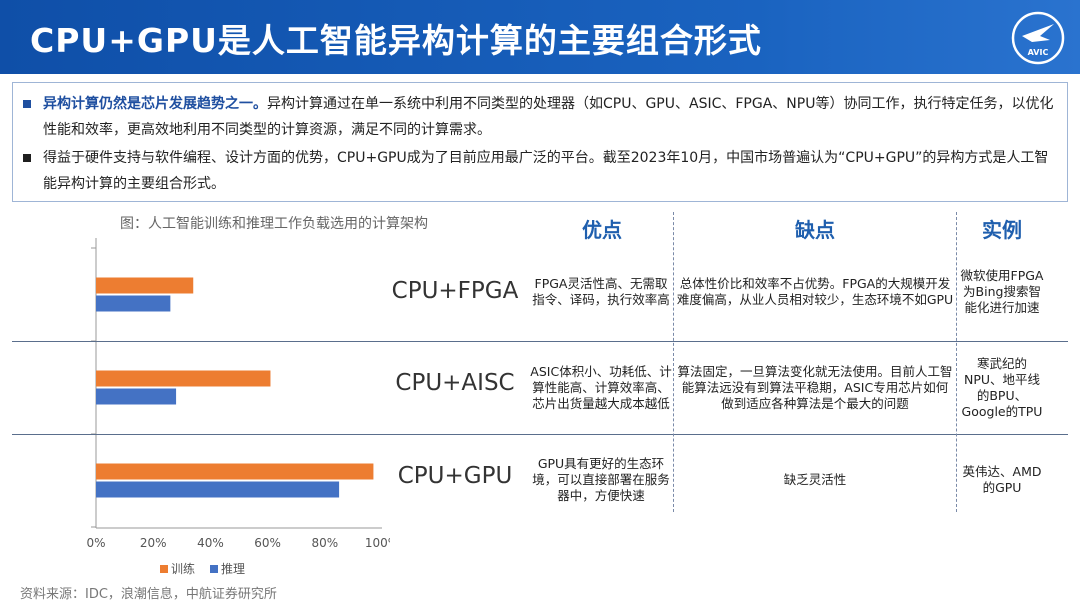 The height and width of the screenshot is (608, 1080). What do you see at coordinates (602, 230) in the screenshot?
I see `header-pros: 优点` at bounding box center [602, 230].